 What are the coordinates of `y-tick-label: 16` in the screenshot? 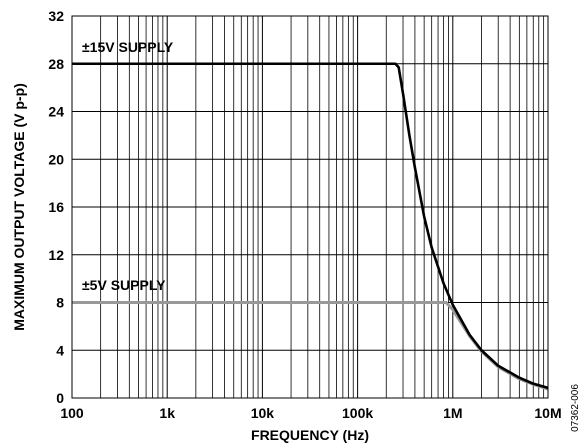 It's located at (56, 207).